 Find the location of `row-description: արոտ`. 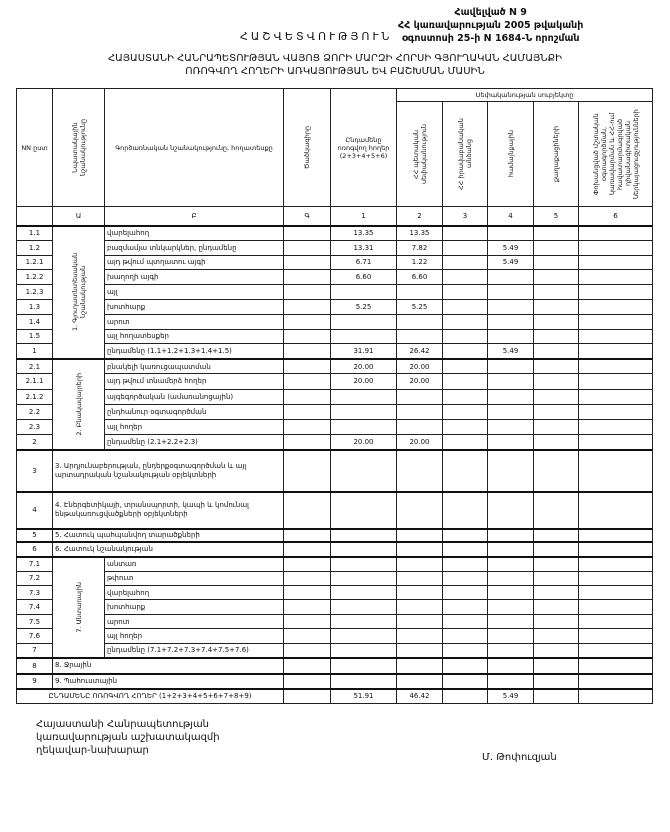

row-description: արոտ is located at coordinates (194, 621).